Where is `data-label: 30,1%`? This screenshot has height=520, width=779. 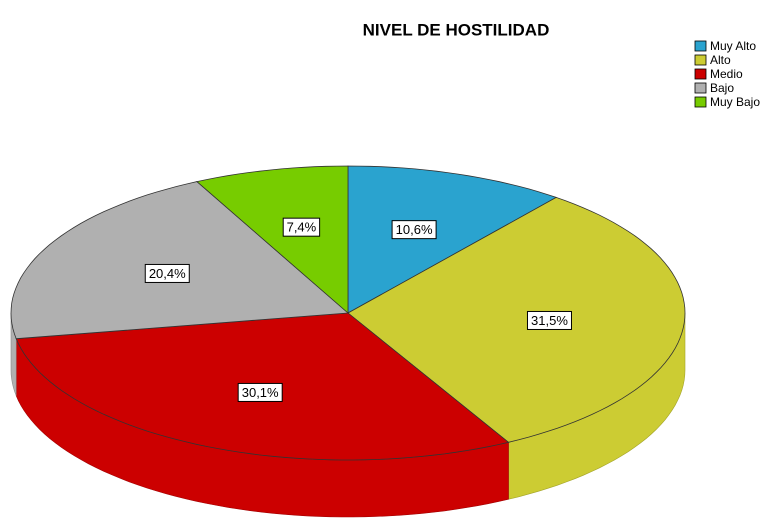 data-label: 30,1% is located at coordinates (260, 392).